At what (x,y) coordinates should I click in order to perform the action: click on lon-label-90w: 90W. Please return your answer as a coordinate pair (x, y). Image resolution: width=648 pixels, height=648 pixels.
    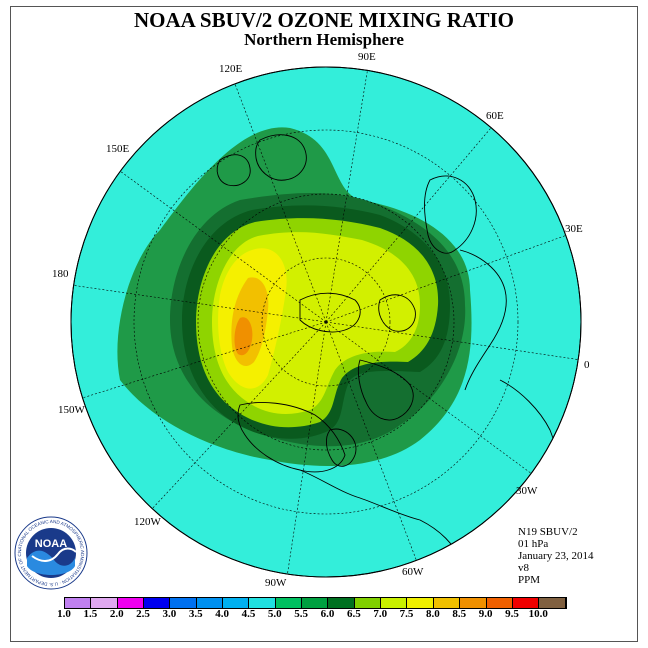
    Looking at the image, I should click on (276, 583).